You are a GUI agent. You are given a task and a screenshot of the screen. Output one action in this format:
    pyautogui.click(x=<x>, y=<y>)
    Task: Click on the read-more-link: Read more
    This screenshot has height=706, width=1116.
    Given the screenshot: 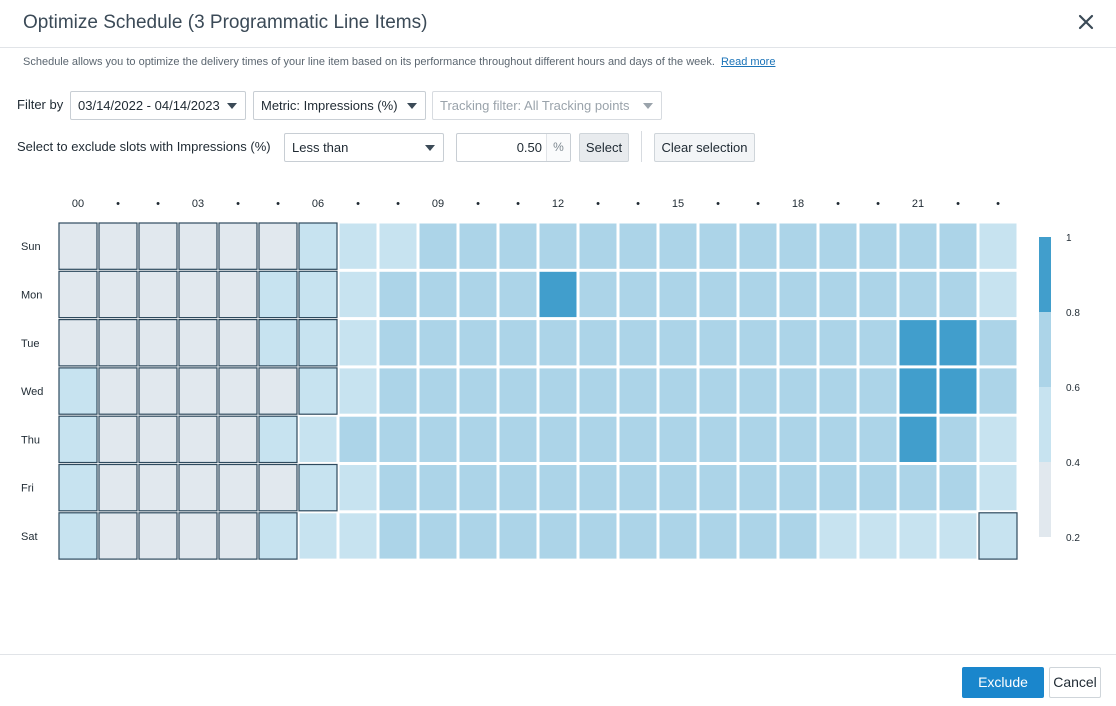 What is the action you would take?
    pyautogui.click(x=748, y=62)
    